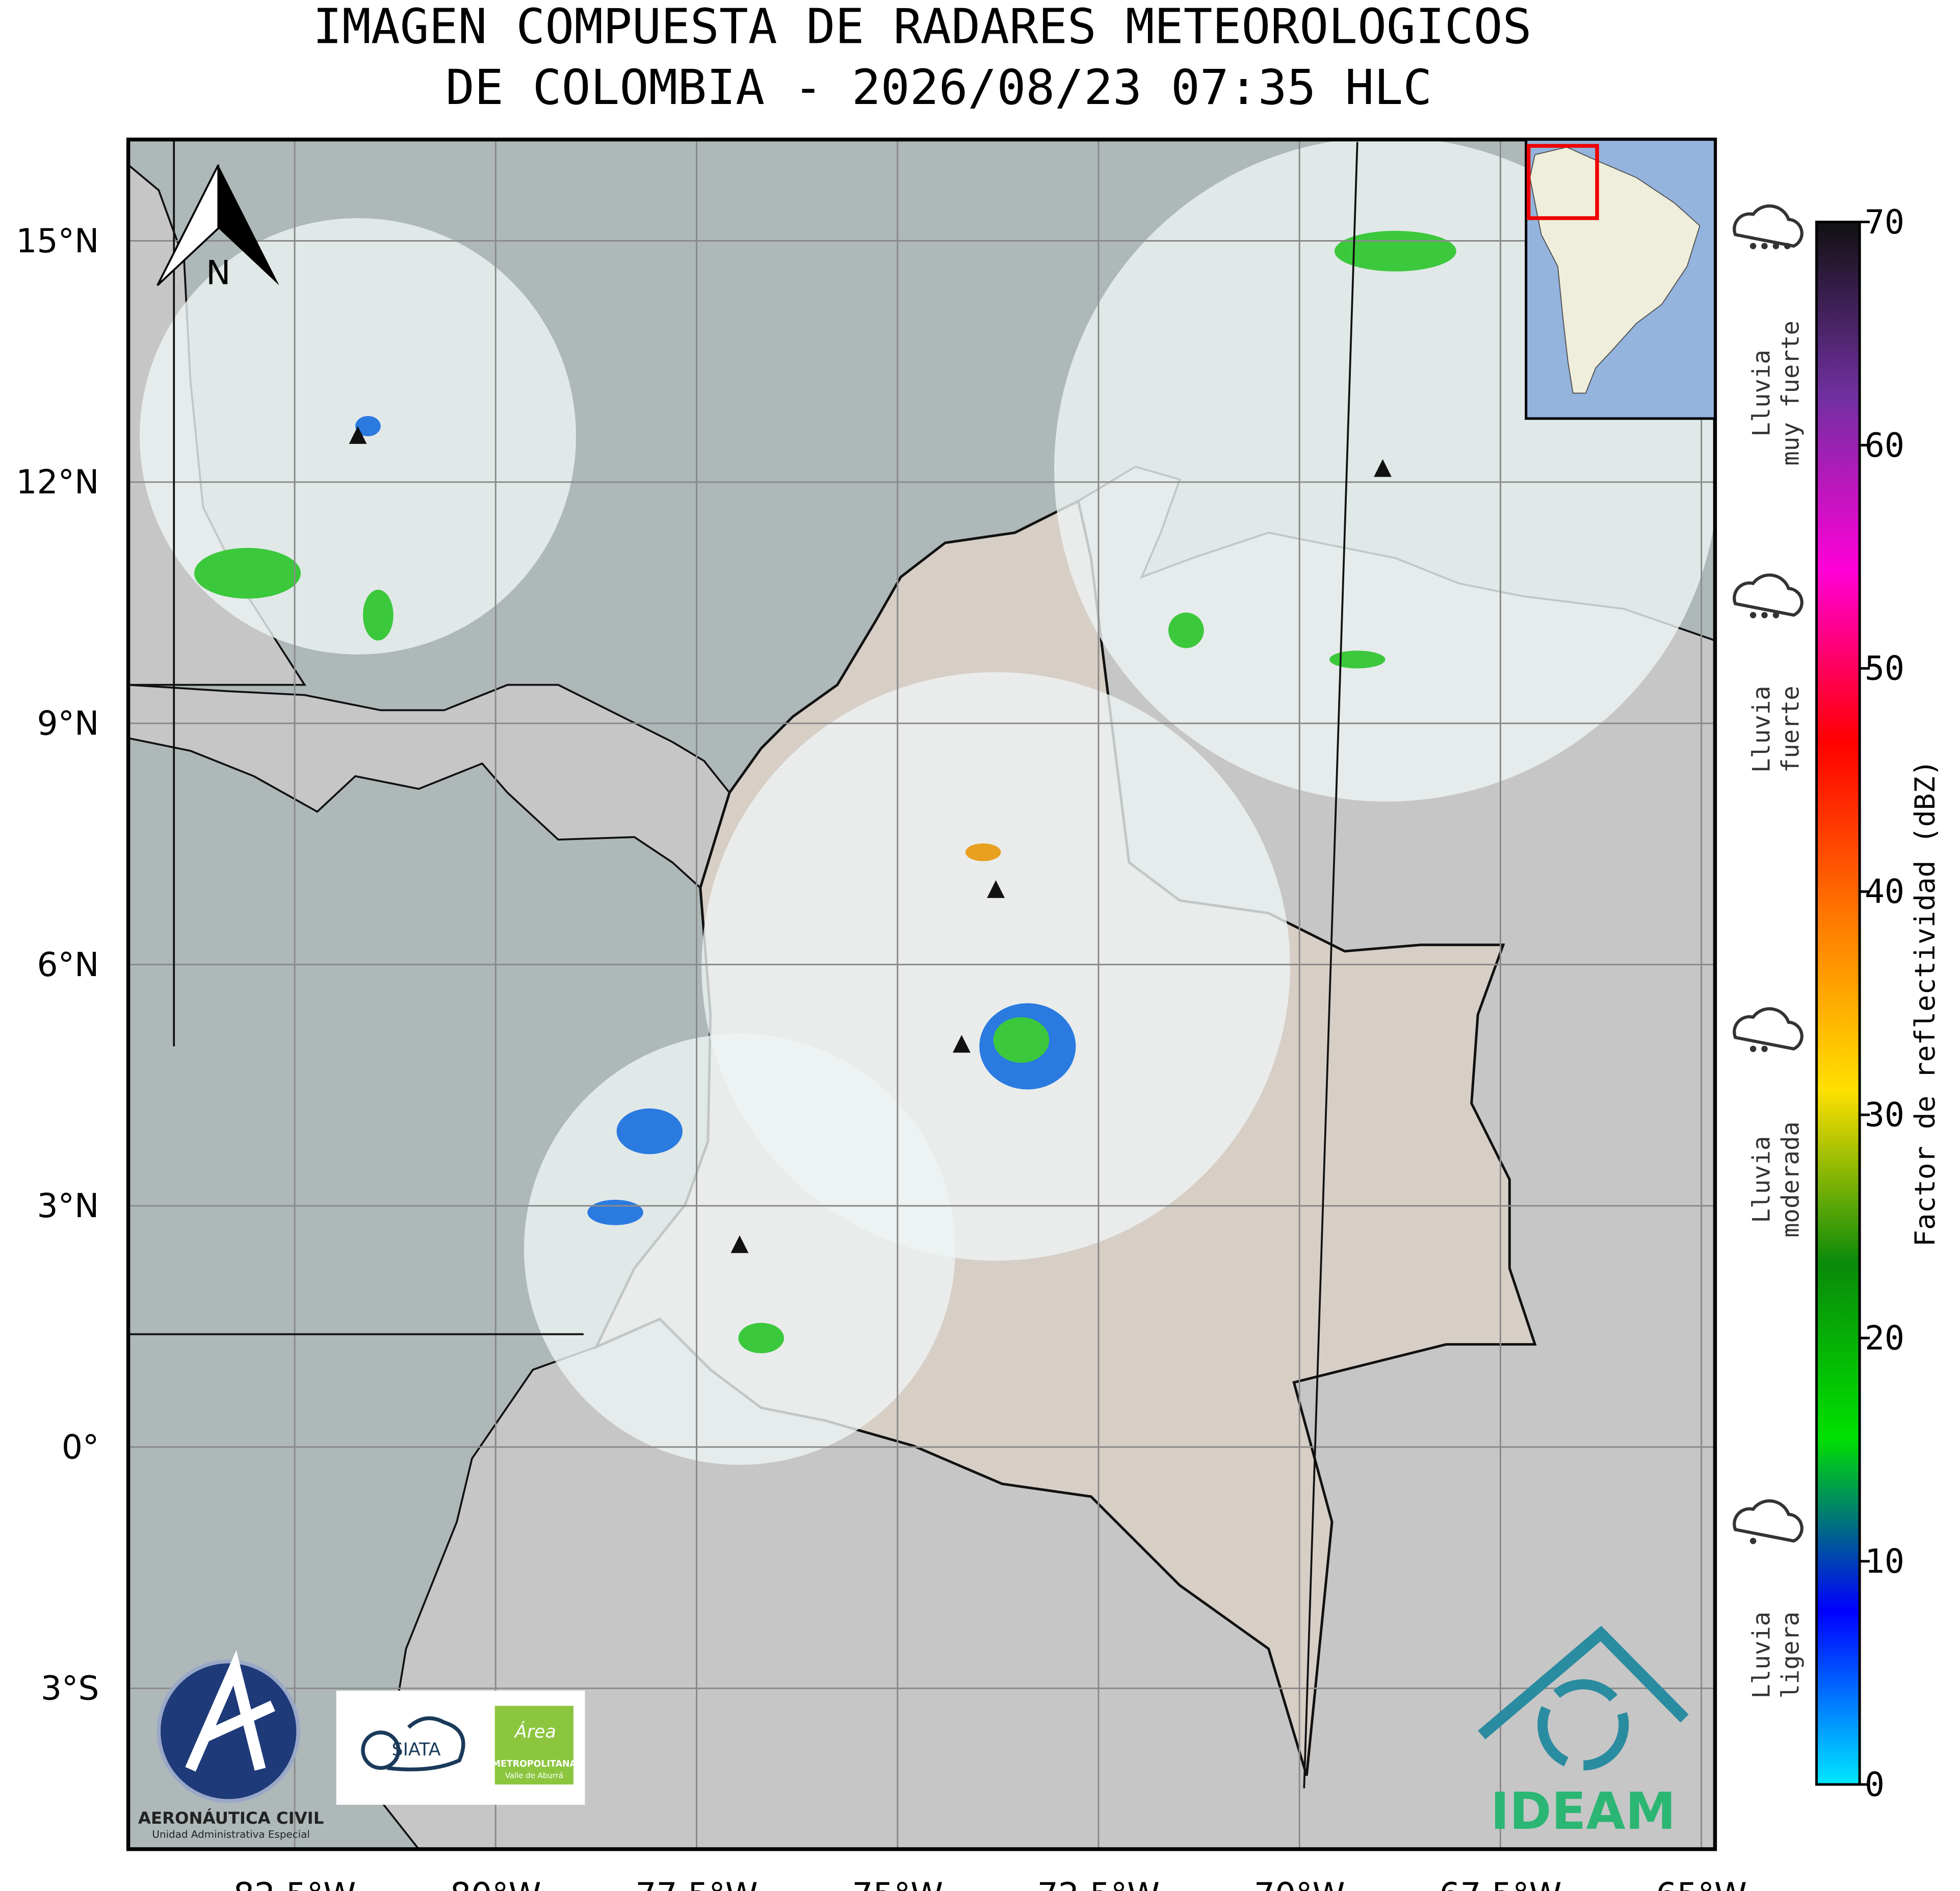  Describe the element at coordinates (1098, 1883) in the screenshot. I see `x-tick-label: 72.5°W` at that location.